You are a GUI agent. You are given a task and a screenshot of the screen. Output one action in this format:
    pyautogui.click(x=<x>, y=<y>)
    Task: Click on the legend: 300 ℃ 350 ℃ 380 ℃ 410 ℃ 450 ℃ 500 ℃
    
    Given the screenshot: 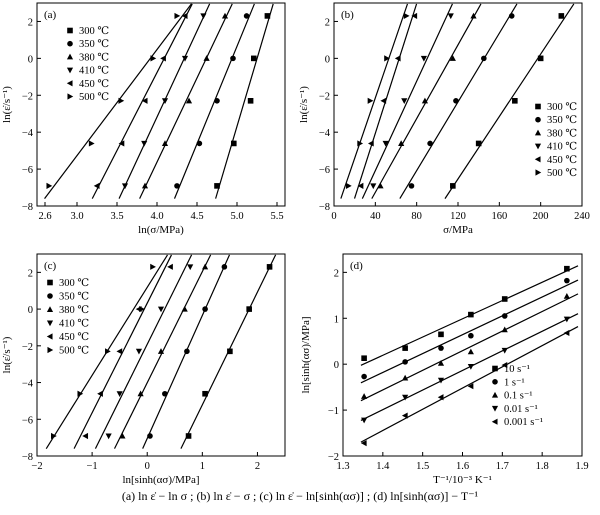 What is the action you would take?
    pyautogui.click(x=87, y=64)
    